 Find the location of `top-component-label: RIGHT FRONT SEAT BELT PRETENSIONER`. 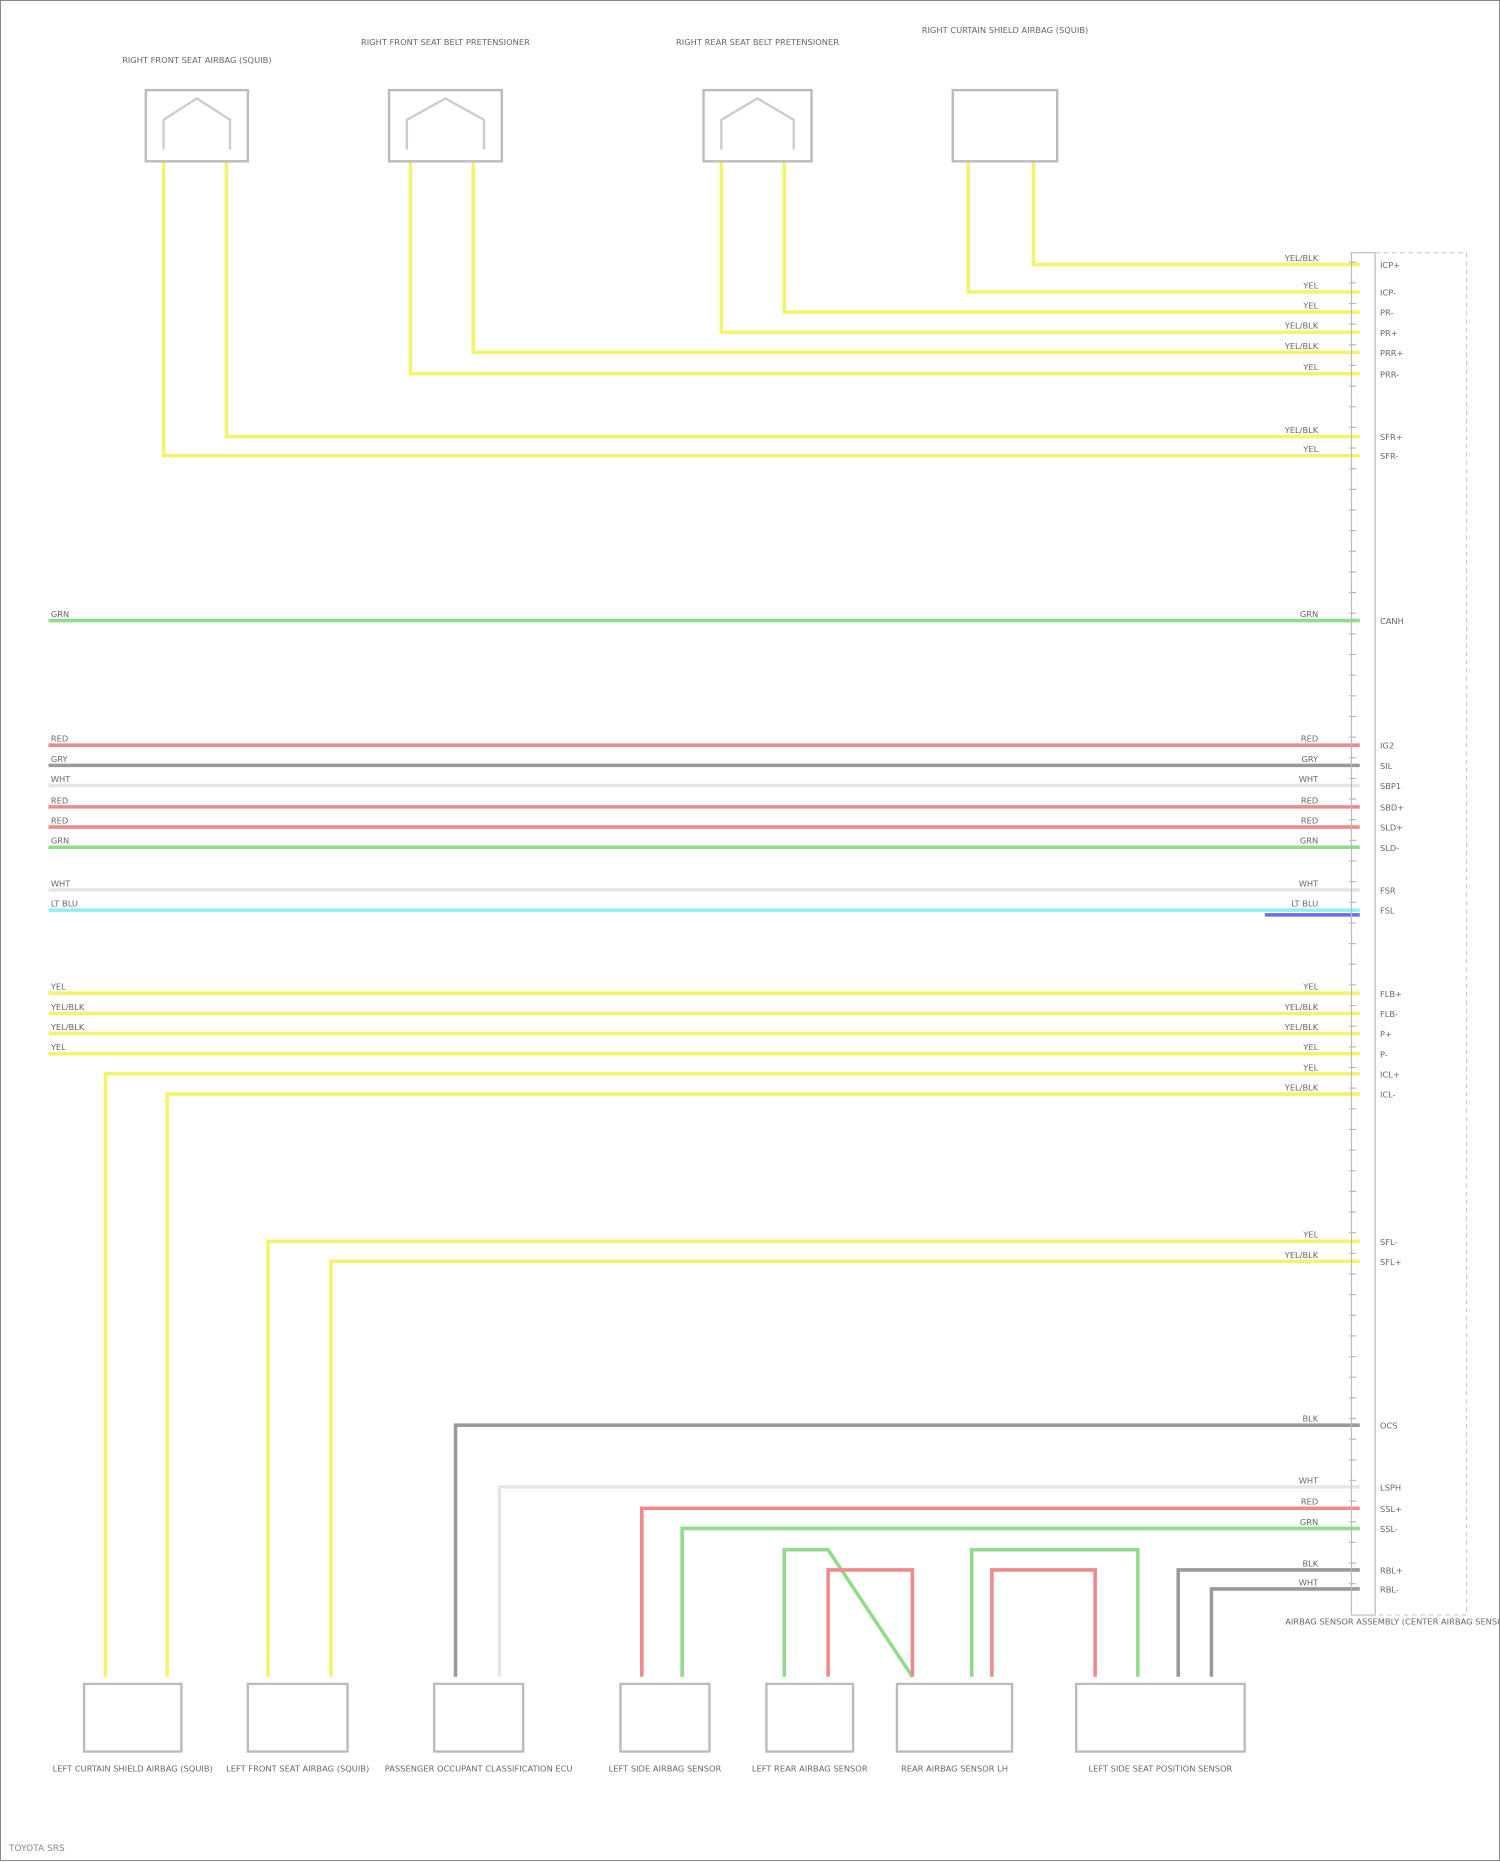

top-component-label: RIGHT FRONT SEAT BELT PRETENSIONER is located at coordinates (445, 42).